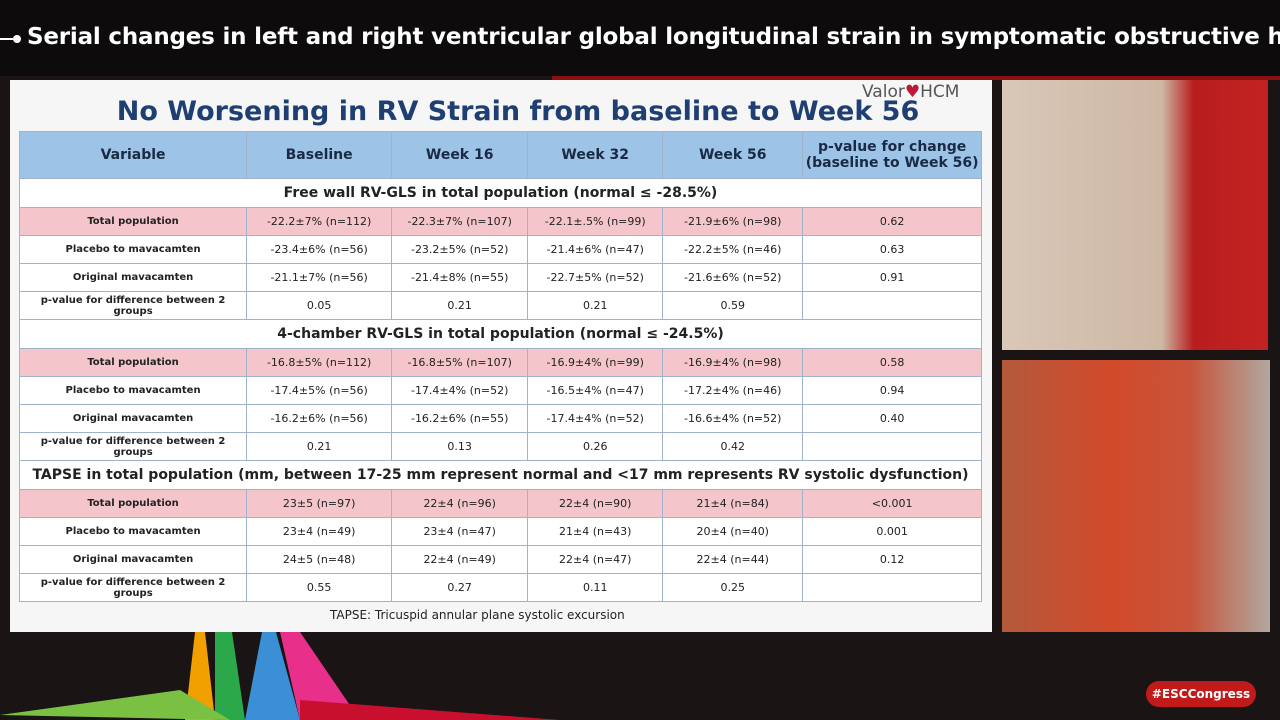 The height and width of the screenshot is (720, 1280). What do you see at coordinates (17, 39) in the screenshot?
I see `dot` at bounding box center [17, 39].